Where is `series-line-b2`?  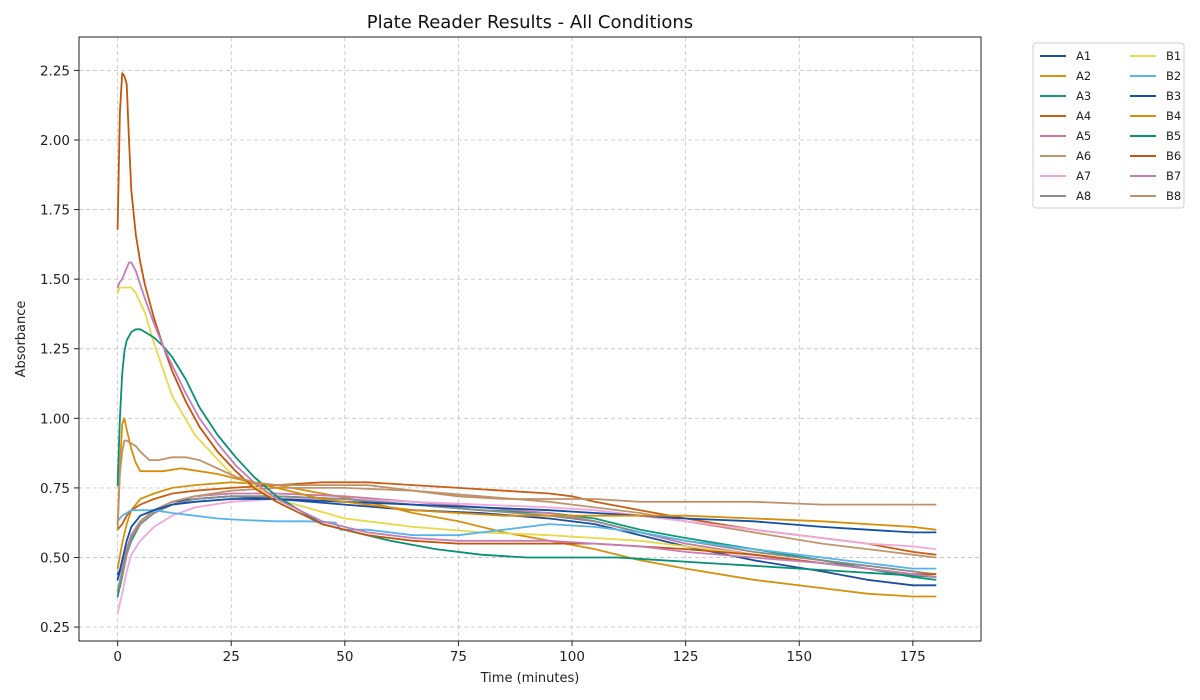 series-line-b2 is located at coordinates (526, 539).